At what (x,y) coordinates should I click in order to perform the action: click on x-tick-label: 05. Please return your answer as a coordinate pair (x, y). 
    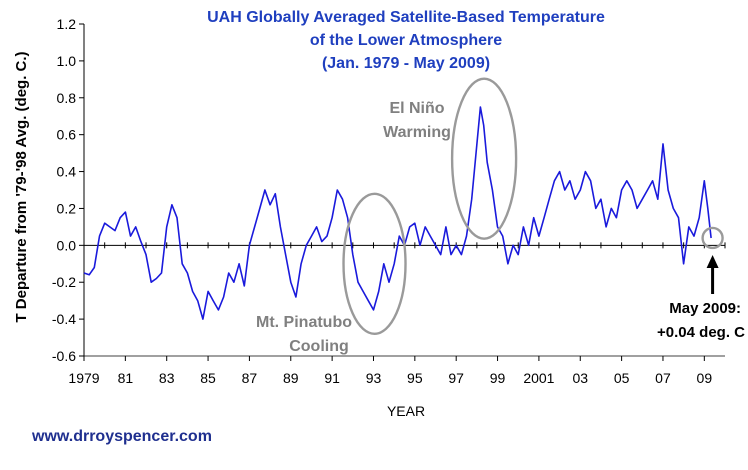
    Looking at the image, I should click on (622, 378).